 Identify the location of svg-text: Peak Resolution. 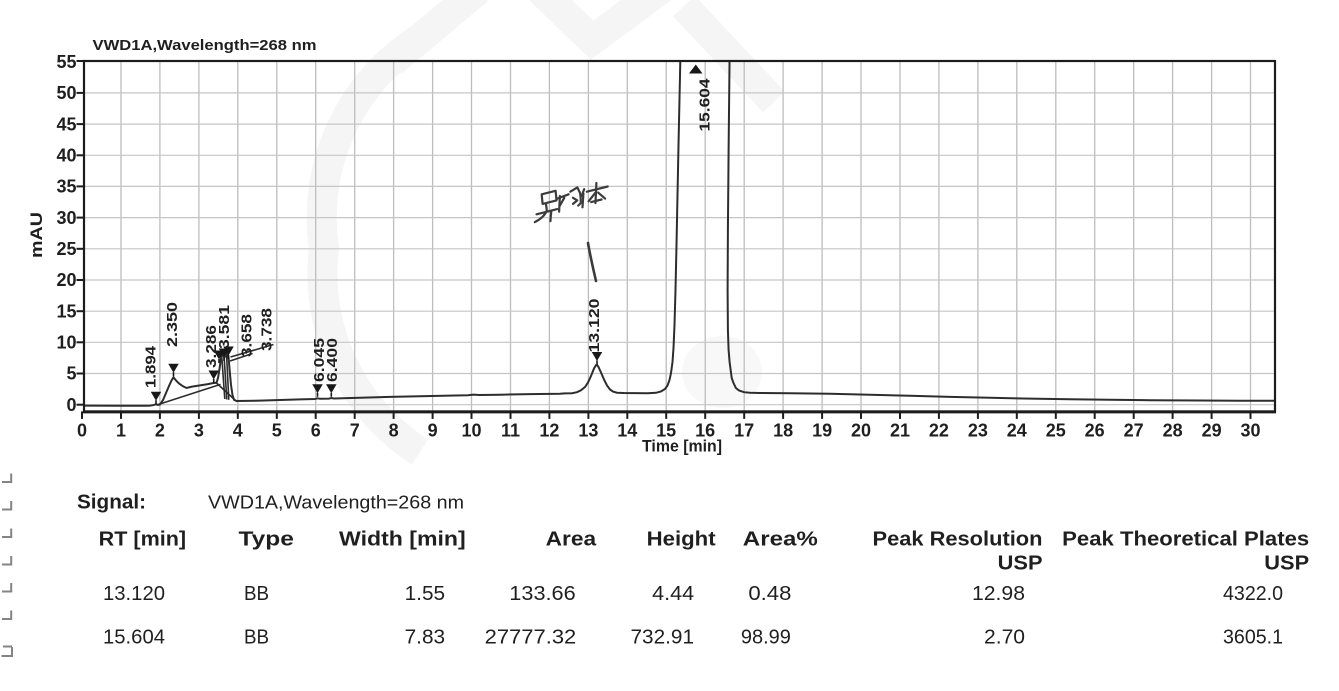
(958, 540).